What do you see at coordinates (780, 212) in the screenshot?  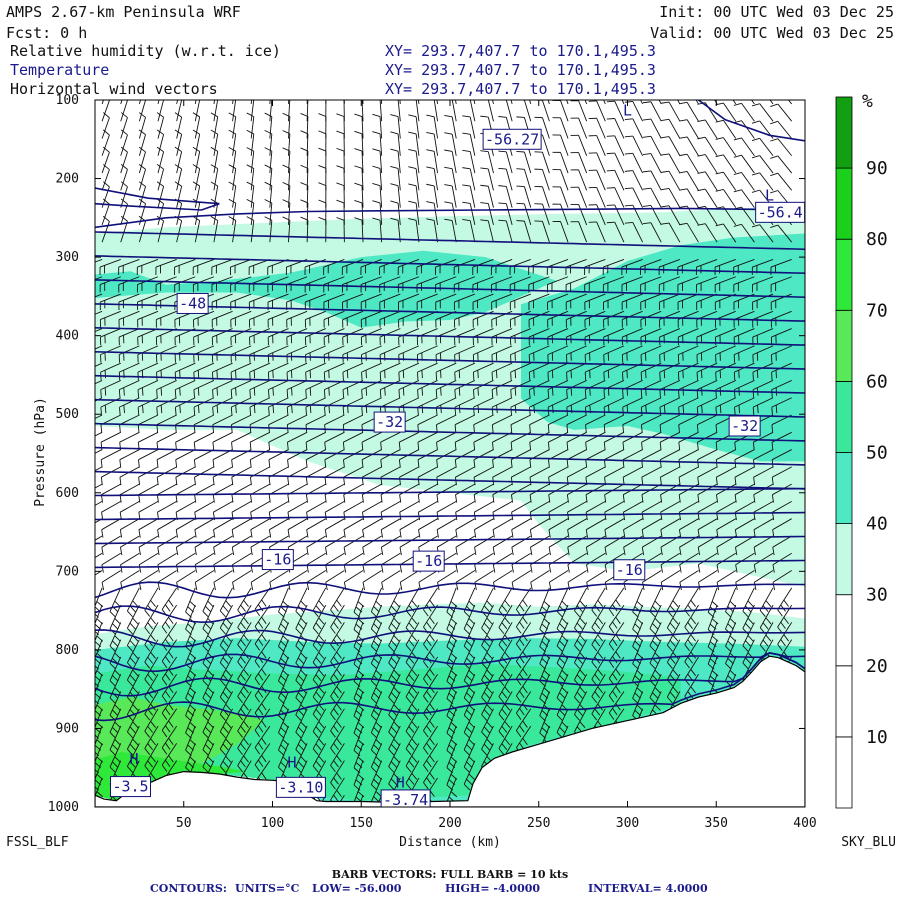 I see `contour-label-1: -56.4` at bounding box center [780, 212].